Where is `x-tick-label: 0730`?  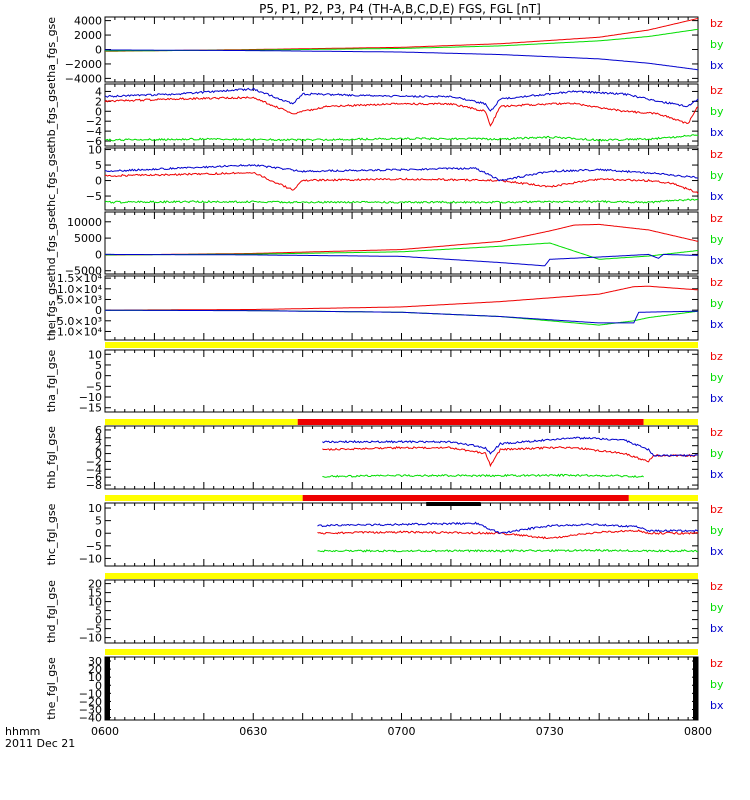 x-tick-label: 0730 is located at coordinates (550, 731).